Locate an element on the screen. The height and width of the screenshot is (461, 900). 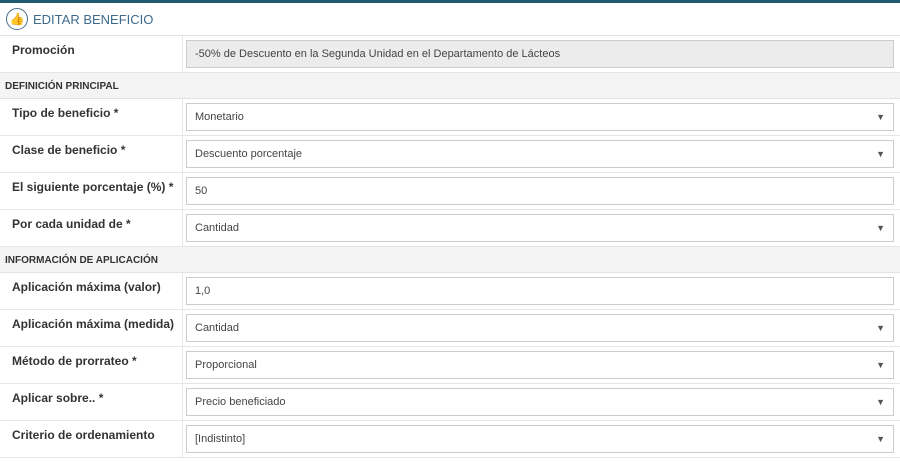
field-value: 1,0 is located at coordinates (203, 291).